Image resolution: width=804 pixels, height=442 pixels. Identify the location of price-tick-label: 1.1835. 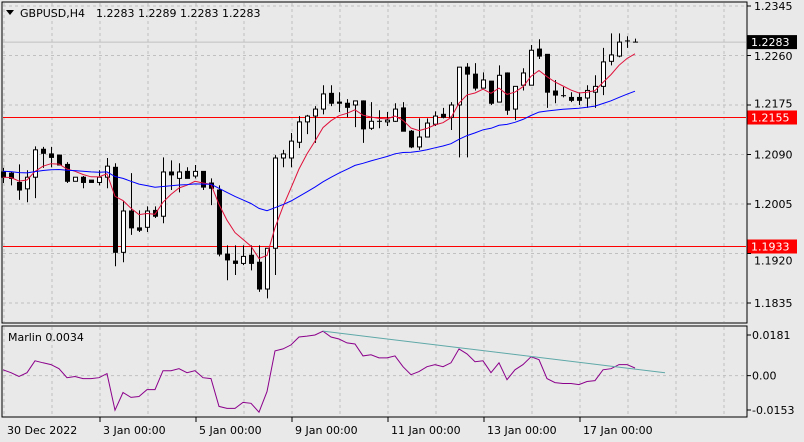
(773, 303).